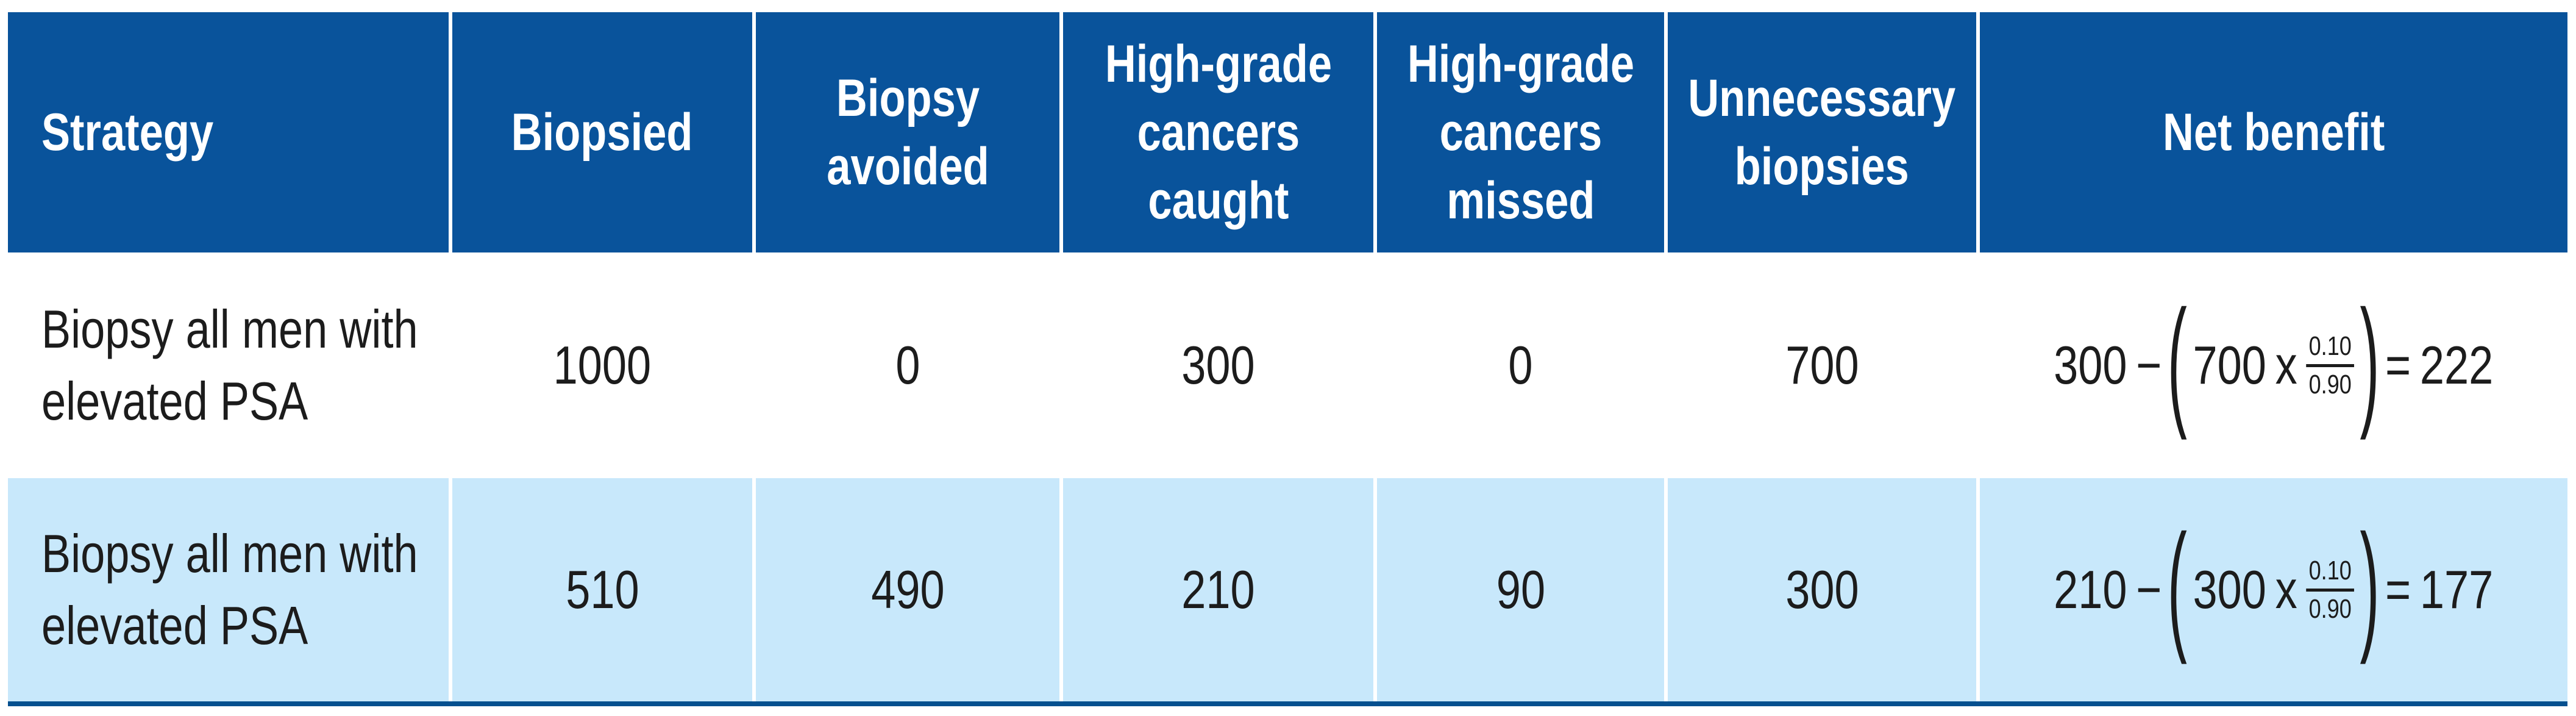  Describe the element at coordinates (909, 132) in the screenshot. I see `column-header-biopsy-avoided: Biopsy avoided` at that location.